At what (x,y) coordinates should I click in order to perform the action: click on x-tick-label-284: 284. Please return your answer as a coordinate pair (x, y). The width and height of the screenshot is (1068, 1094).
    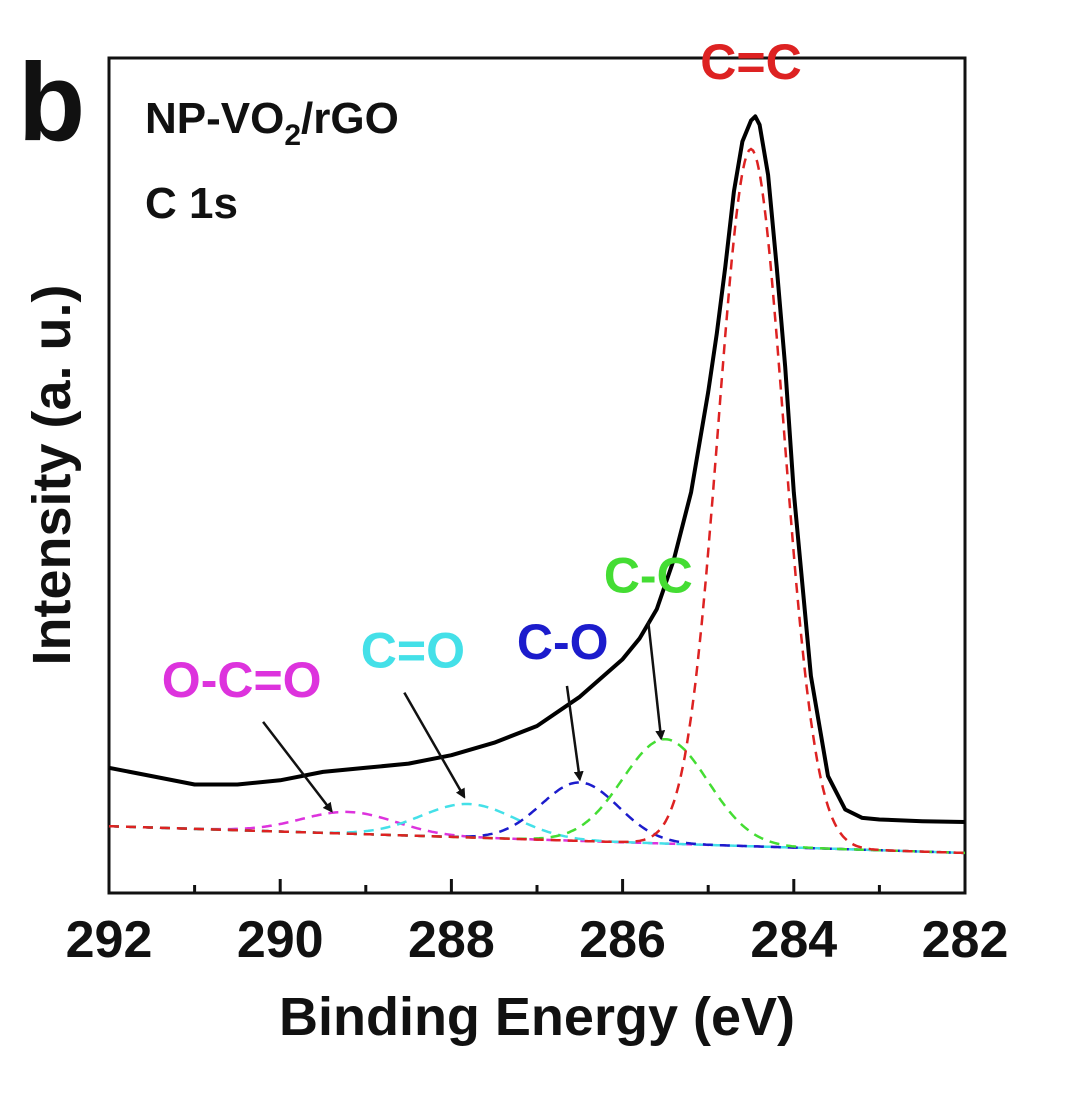
    Looking at the image, I should click on (793, 940).